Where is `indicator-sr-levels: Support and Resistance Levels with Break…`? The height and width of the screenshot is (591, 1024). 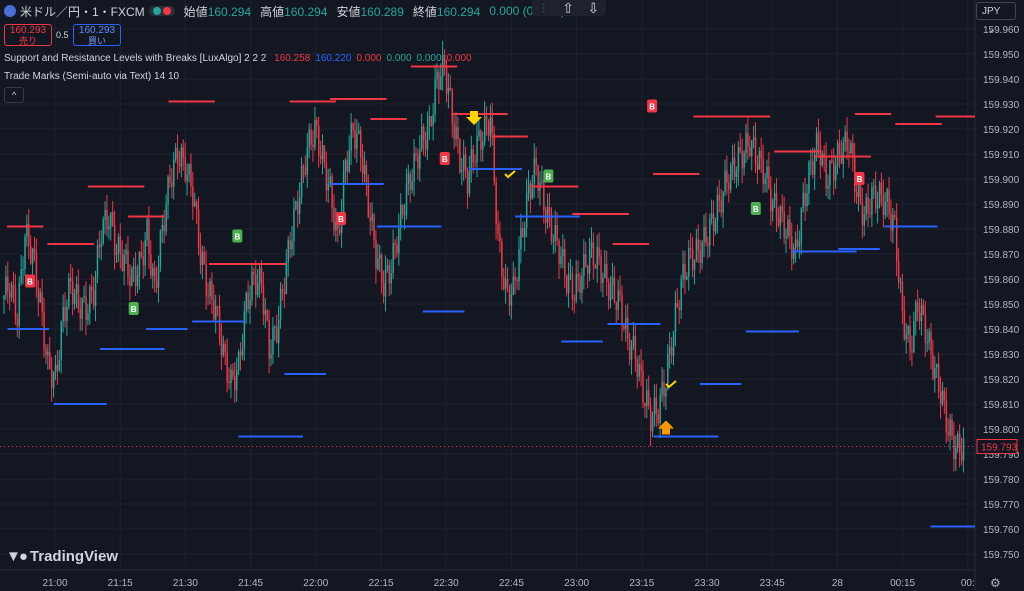 indicator-sr-levels: Support and Resistance Levels with Break… is located at coordinates (238, 58).